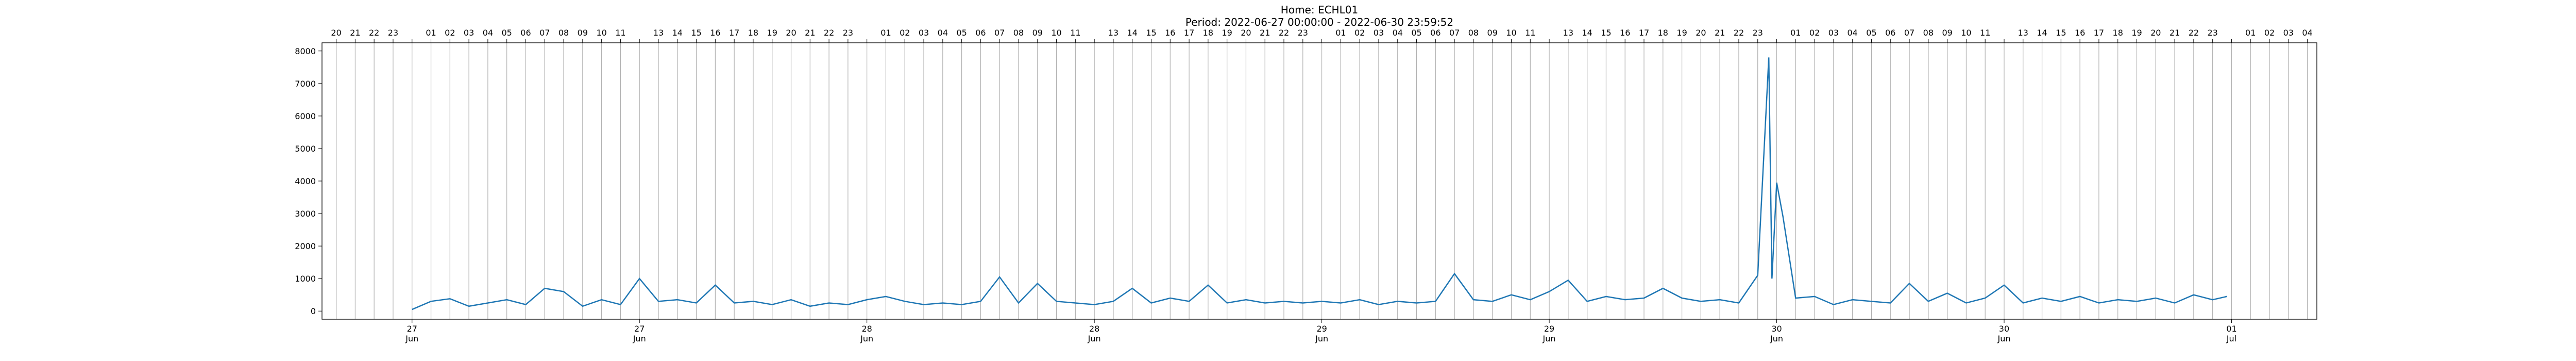 This screenshot has height=361, width=2576. I want to click on y-tick-label: 4000, so click(305, 181).